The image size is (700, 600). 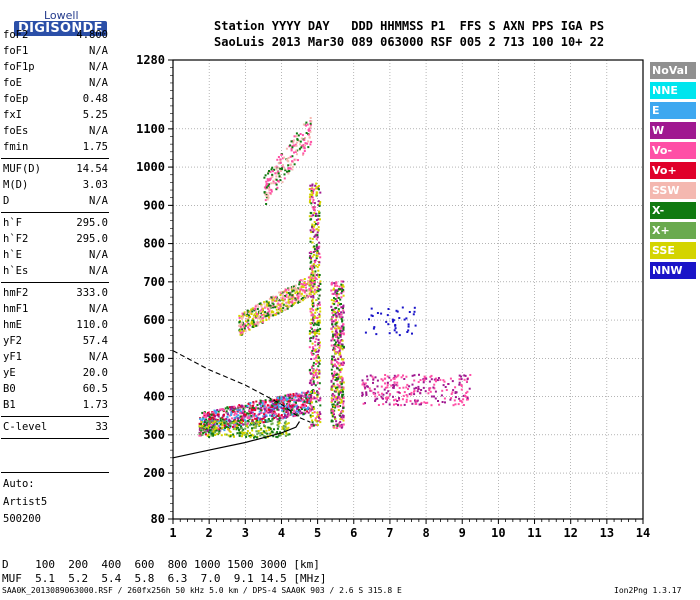 What do you see at coordinates (98, 51) in the screenshot?
I see `param-value: N/A` at bounding box center [98, 51].